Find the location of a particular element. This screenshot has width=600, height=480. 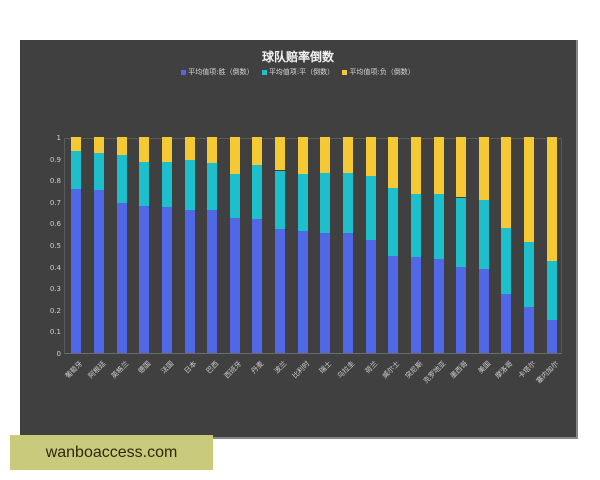

y-tick-label: 0.3 is located at coordinates (55, 289).